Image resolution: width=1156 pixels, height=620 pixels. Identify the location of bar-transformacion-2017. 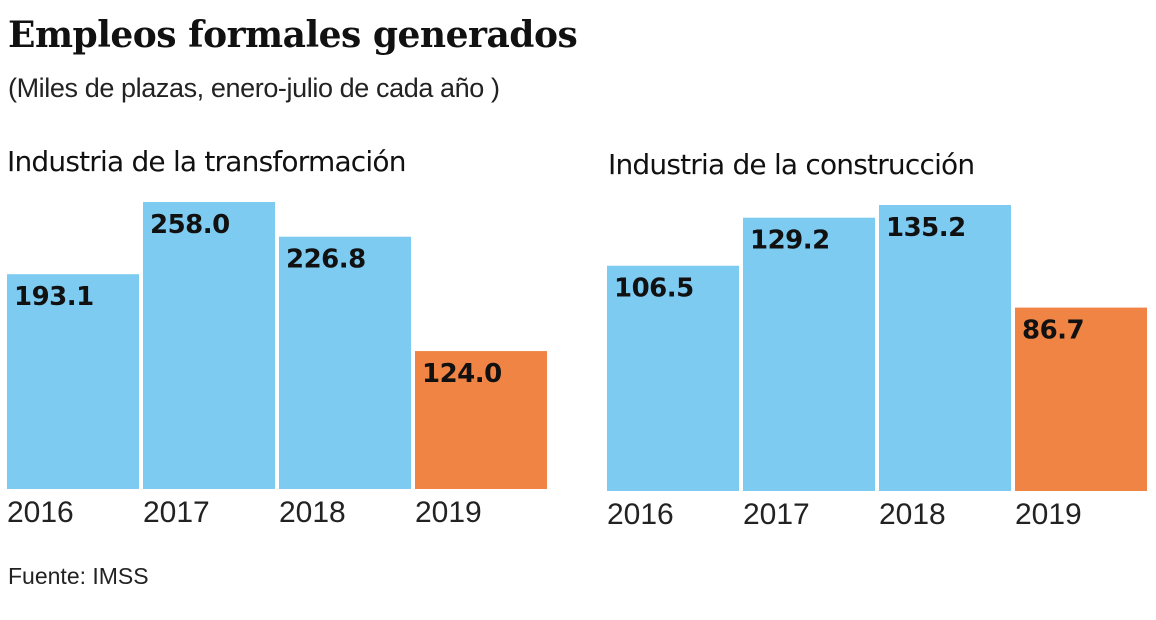
(209, 345).